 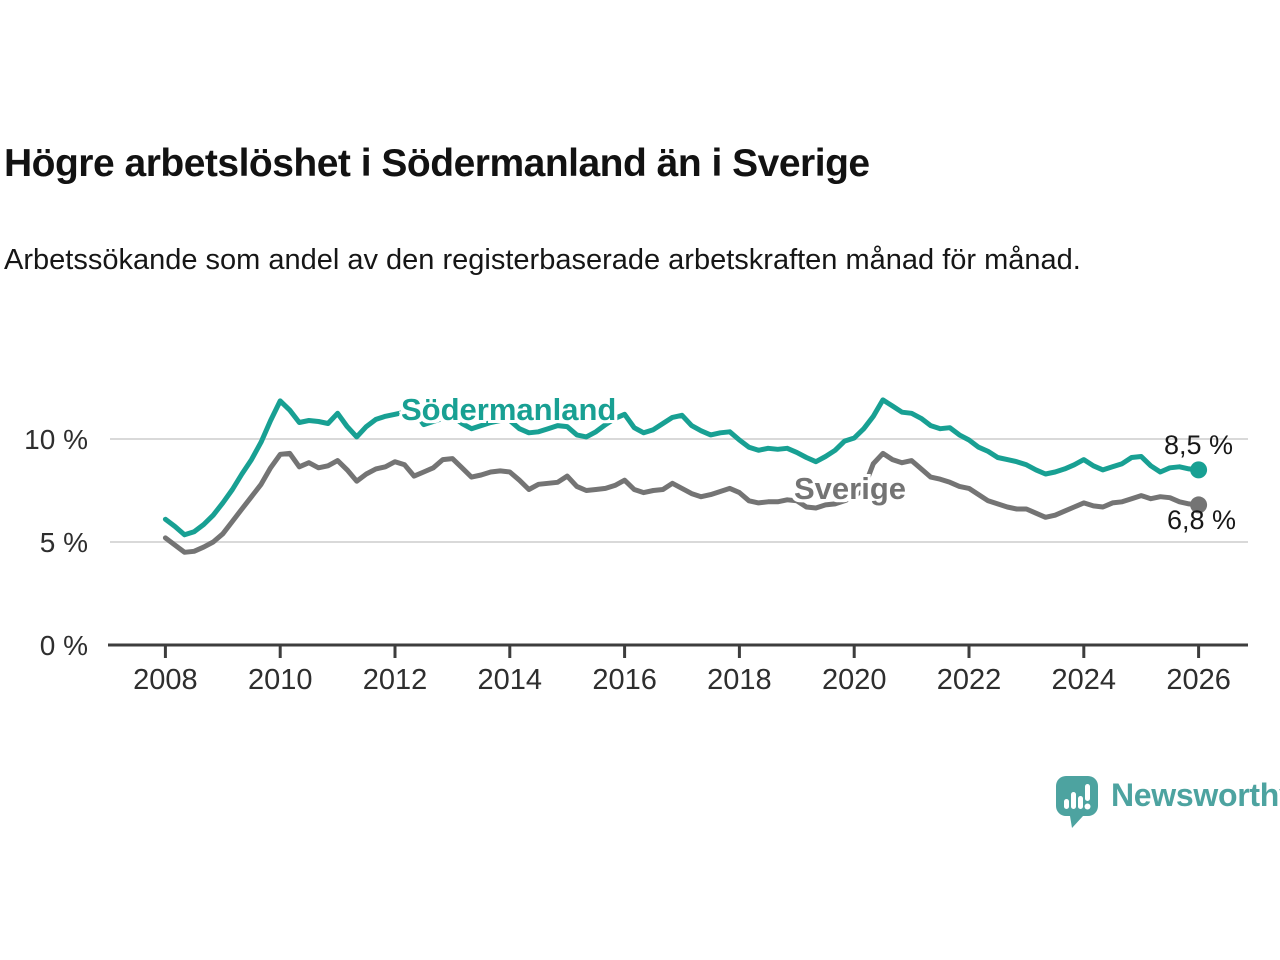 I want to click on series-line-sverige, so click(x=682, y=502).